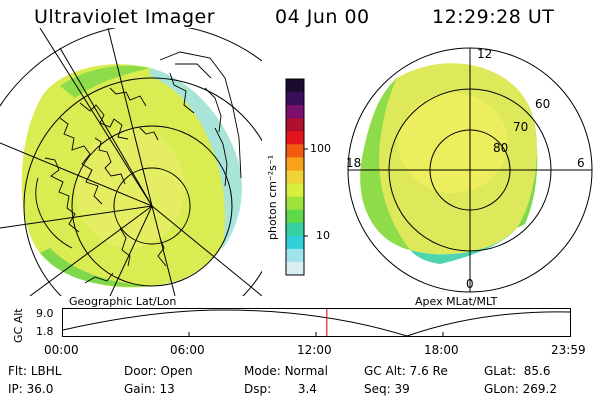 The width and height of the screenshot is (600, 400). I want to click on magnetic-panel-label: Apex MLat/MLT, so click(456, 301).